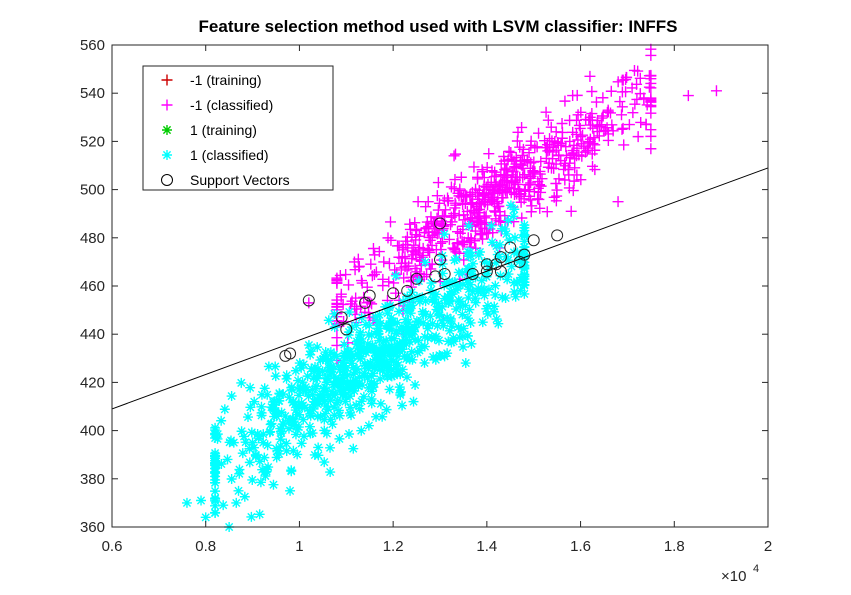 Image resolution: width=851 pixels, height=595 pixels. I want to click on x-tick-label: 2, so click(768, 546).